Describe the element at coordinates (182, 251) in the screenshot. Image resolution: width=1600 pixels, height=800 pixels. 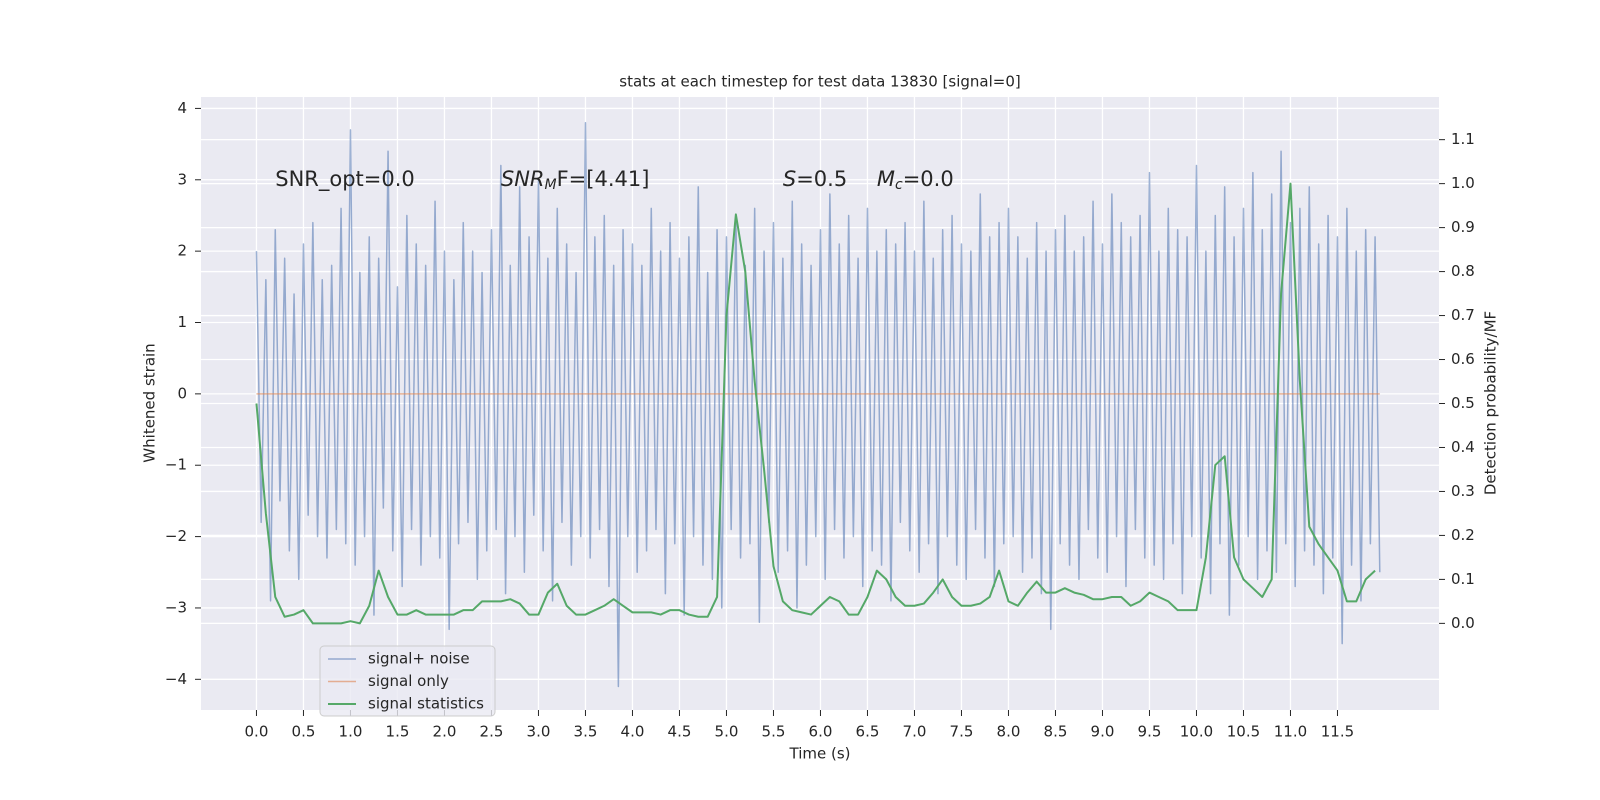
I see `y-tick-label: 2` at that location.